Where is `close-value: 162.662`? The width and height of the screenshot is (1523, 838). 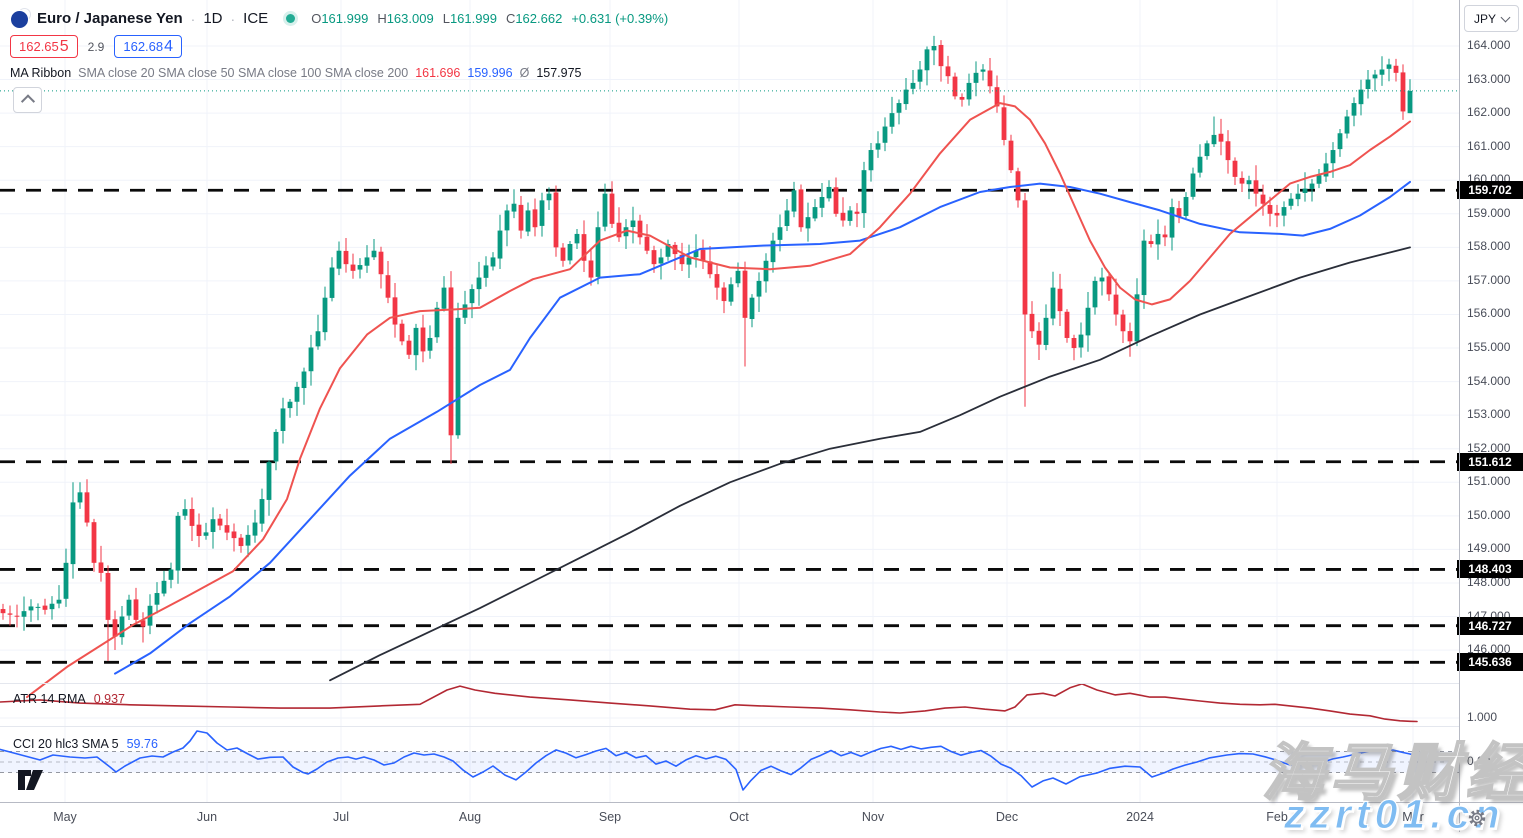
close-value: 162.662 is located at coordinates (539, 18).